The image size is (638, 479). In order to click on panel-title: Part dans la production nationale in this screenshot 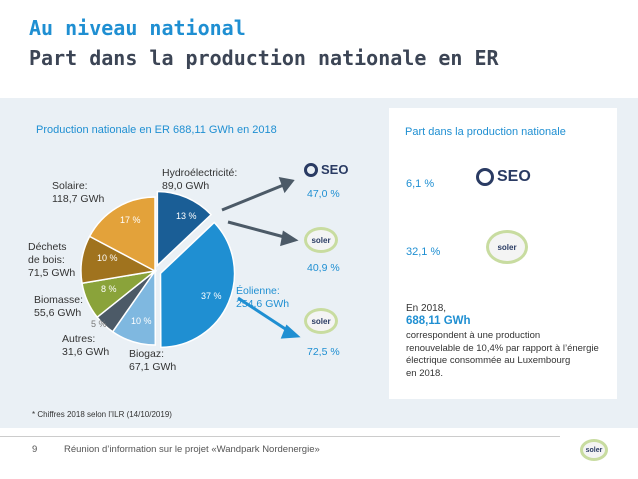, I will do `click(485, 132)`.